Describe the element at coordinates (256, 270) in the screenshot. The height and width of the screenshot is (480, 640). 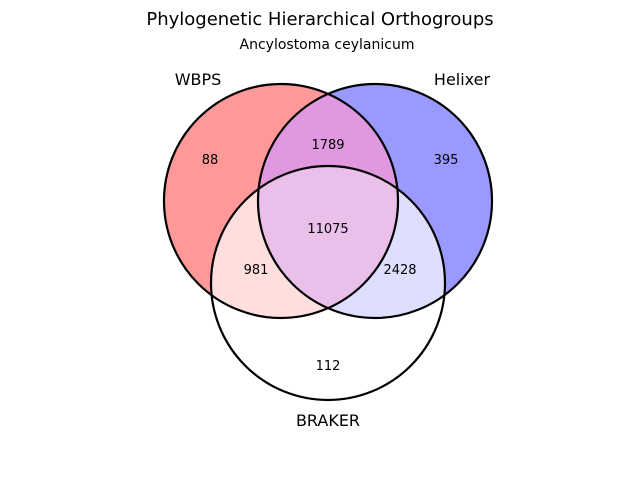
I see `count-wbps-braker: 981` at that location.